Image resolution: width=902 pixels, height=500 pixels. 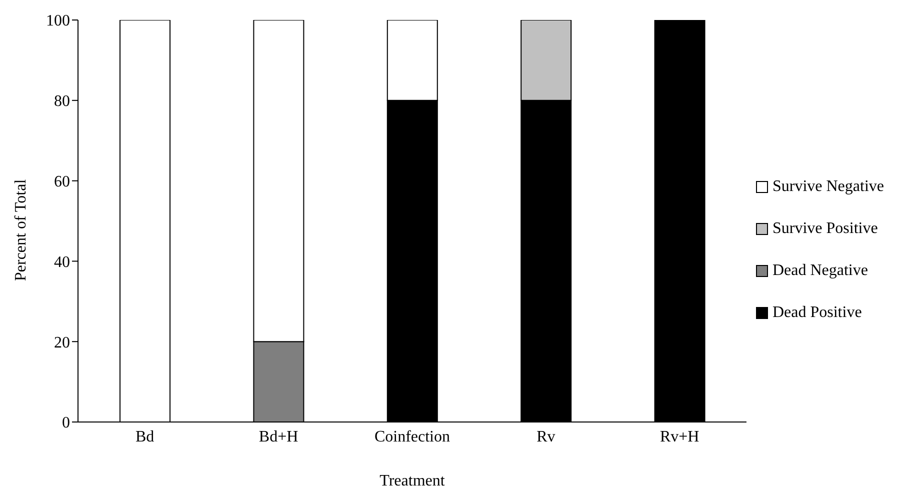 I want to click on legend-label: Survive Positive, so click(x=825, y=229).